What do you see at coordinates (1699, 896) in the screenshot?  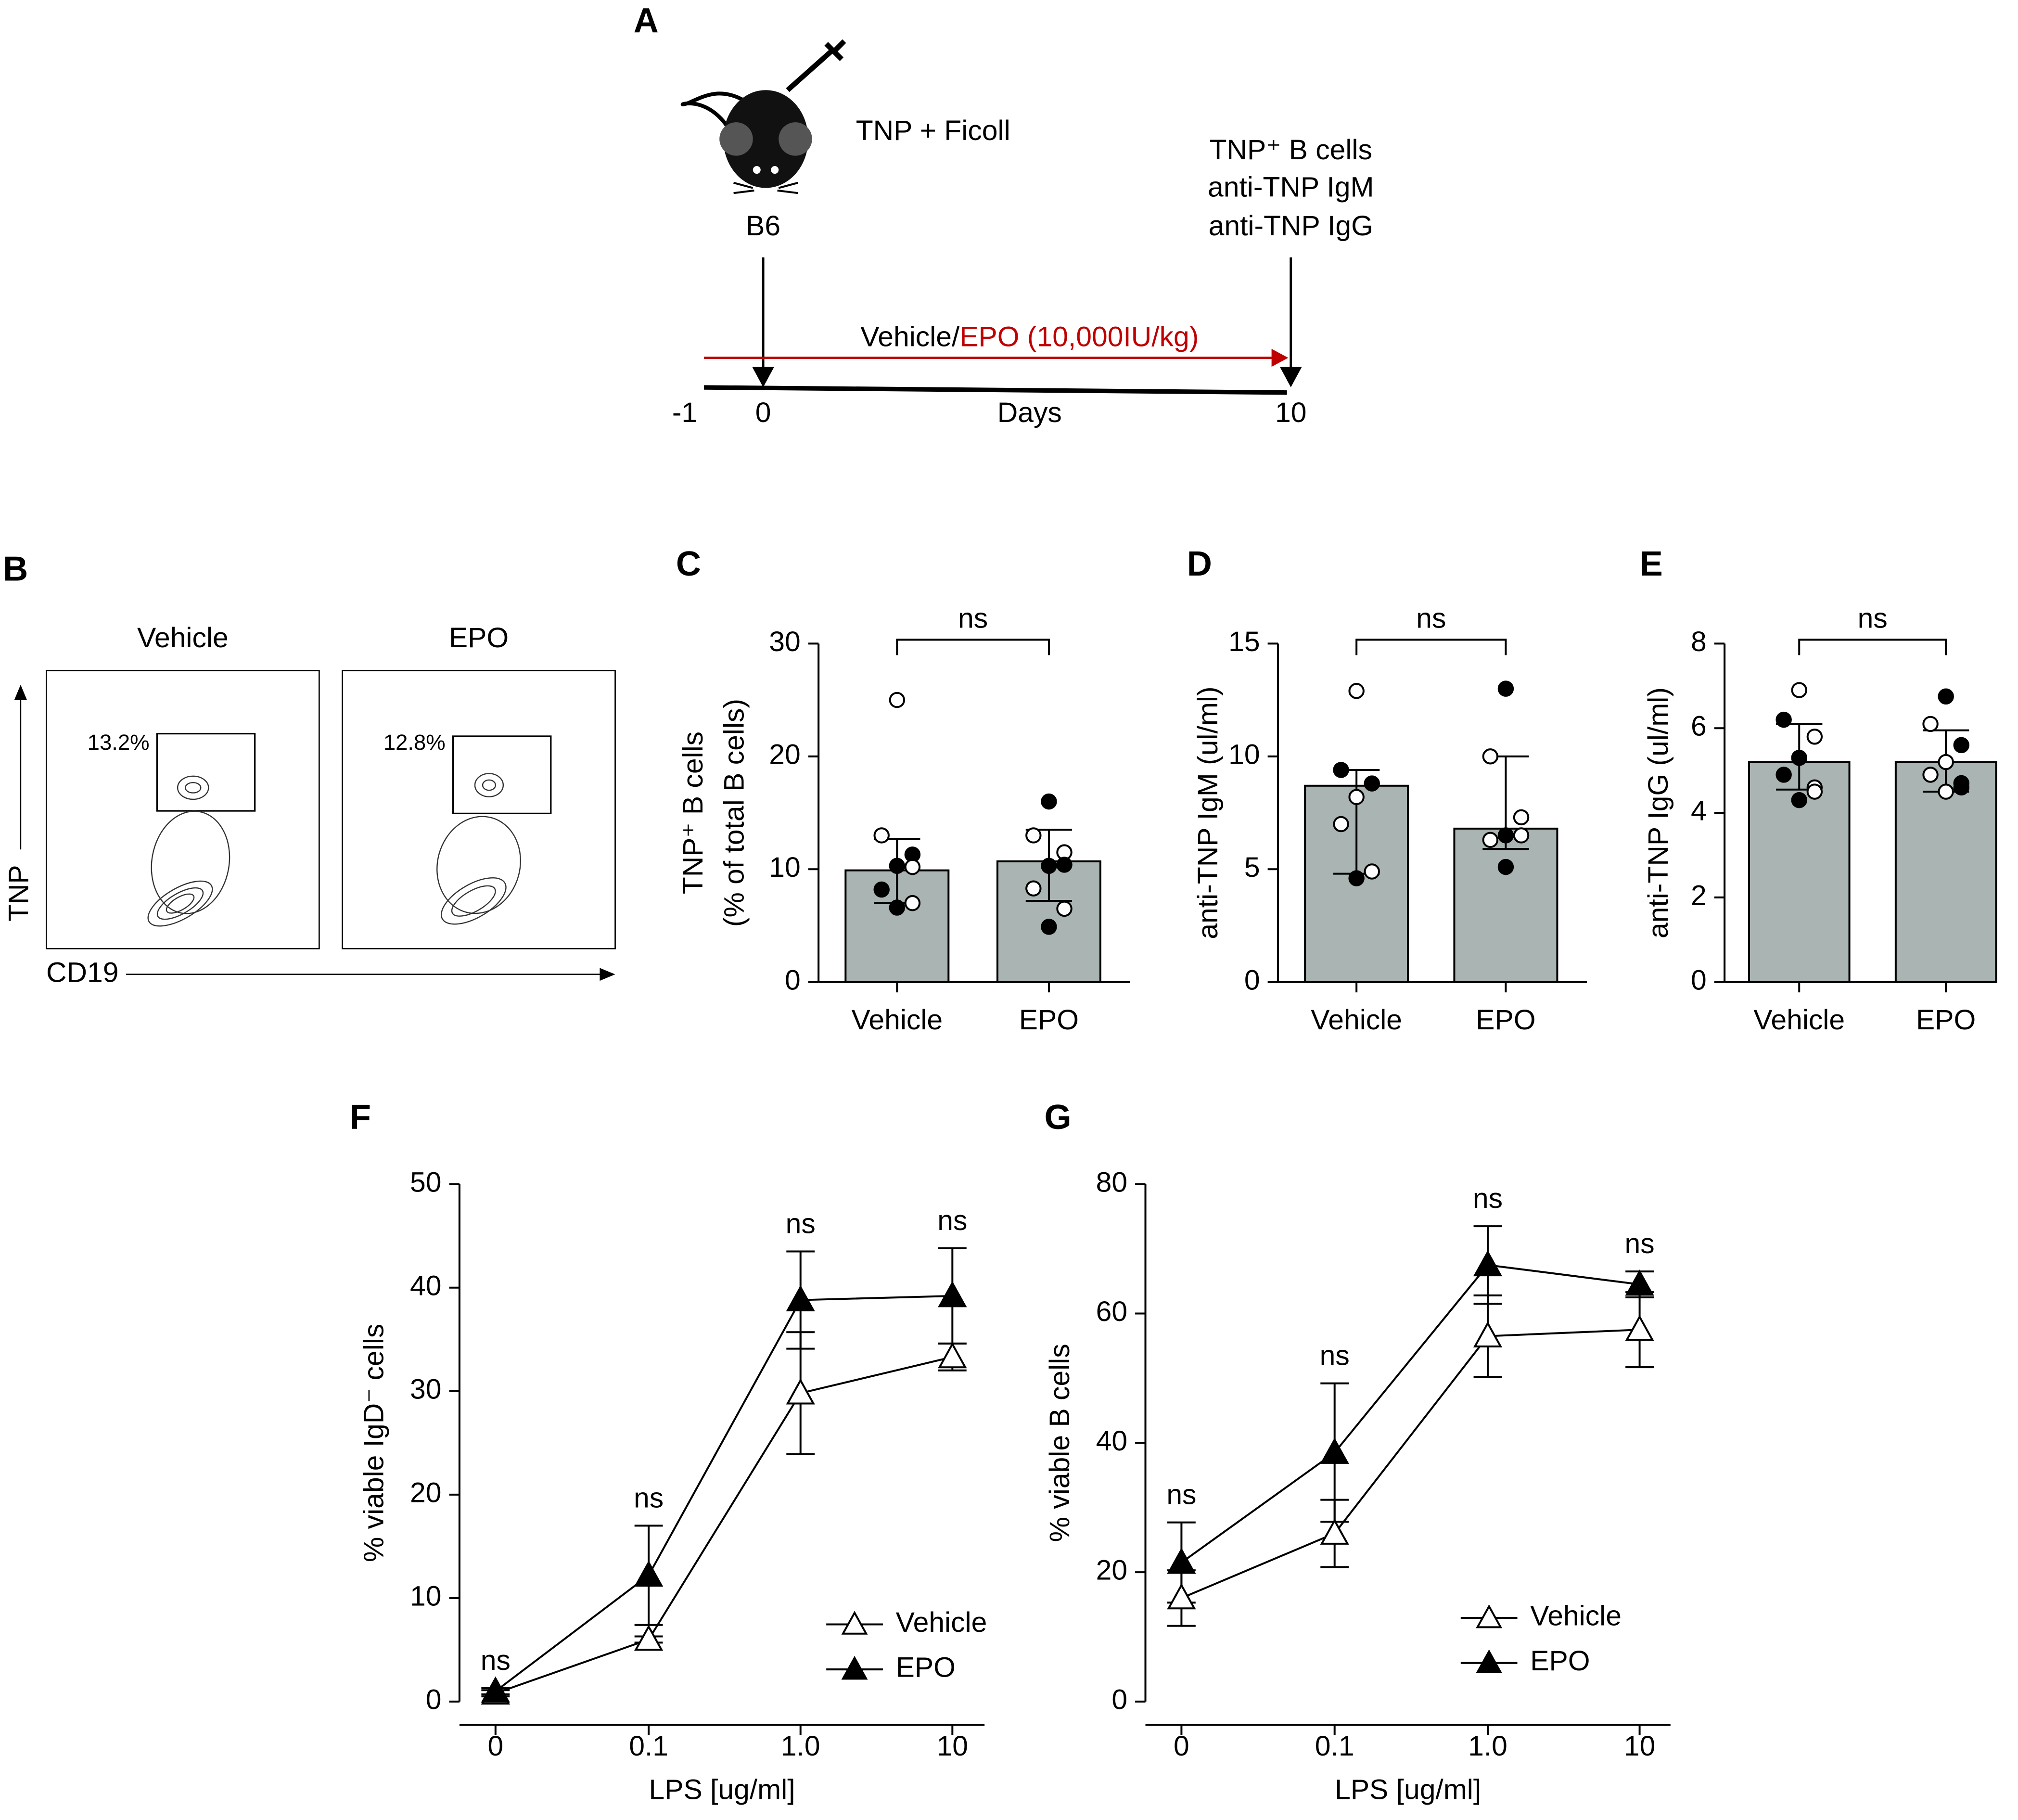 I see `y-tick-label: 2` at bounding box center [1699, 896].